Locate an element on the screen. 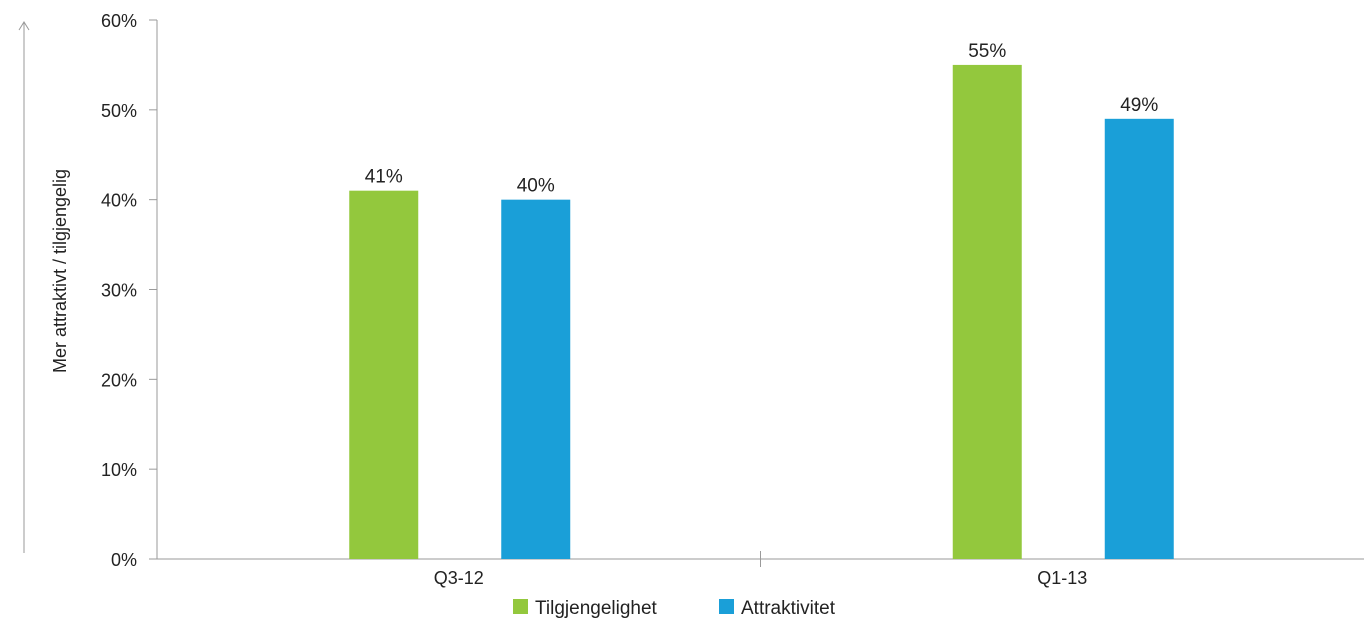 The height and width of the screenshot is (619, 1364). data-label: 49% is located at coordinates (1139, 105).